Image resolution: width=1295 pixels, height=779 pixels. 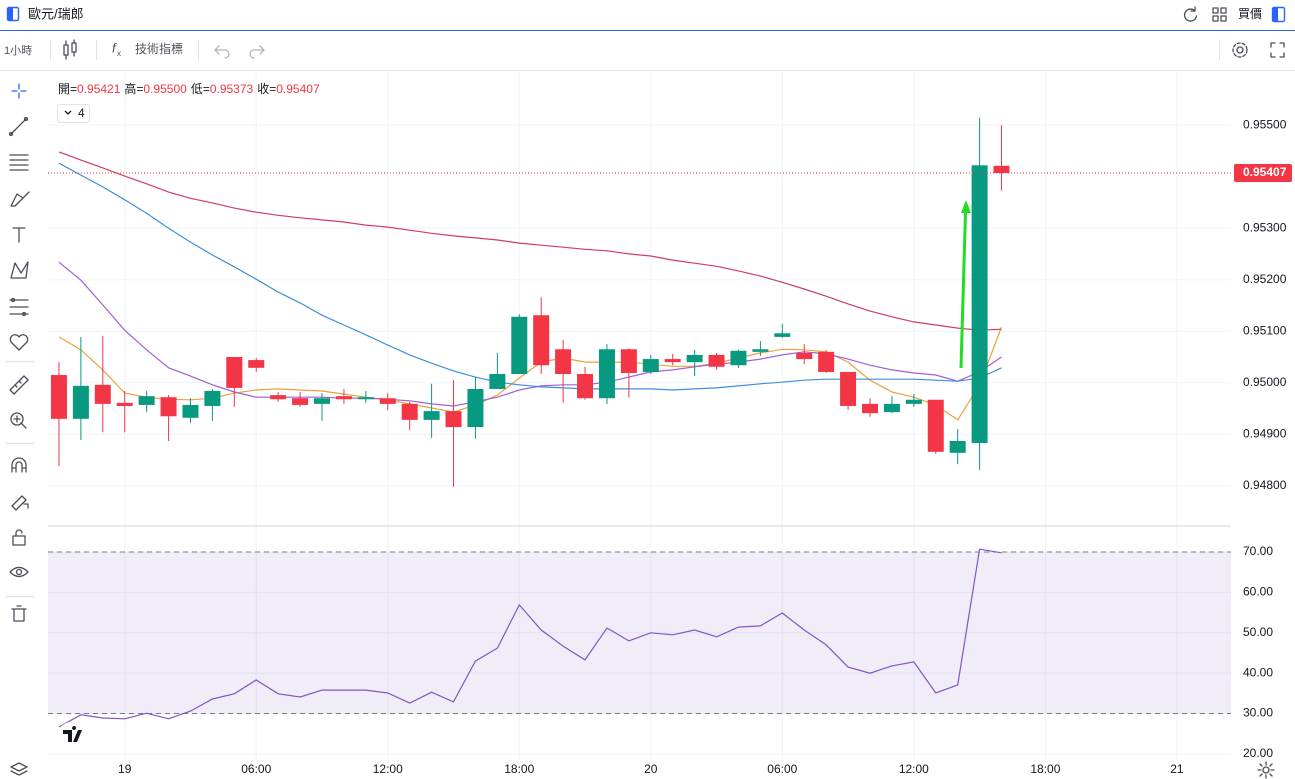 What do you see at coordinates (1278, 14) in the screenshot?
I see `panel-button` at bounding box center [1278, 14].